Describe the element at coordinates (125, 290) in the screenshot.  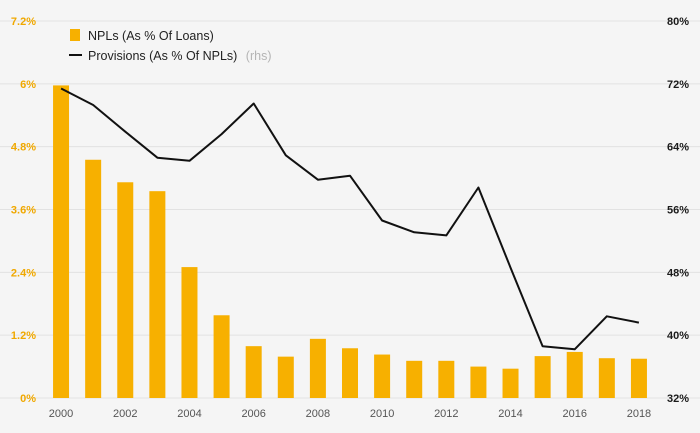
I see `bar-npl-2002` at that location.